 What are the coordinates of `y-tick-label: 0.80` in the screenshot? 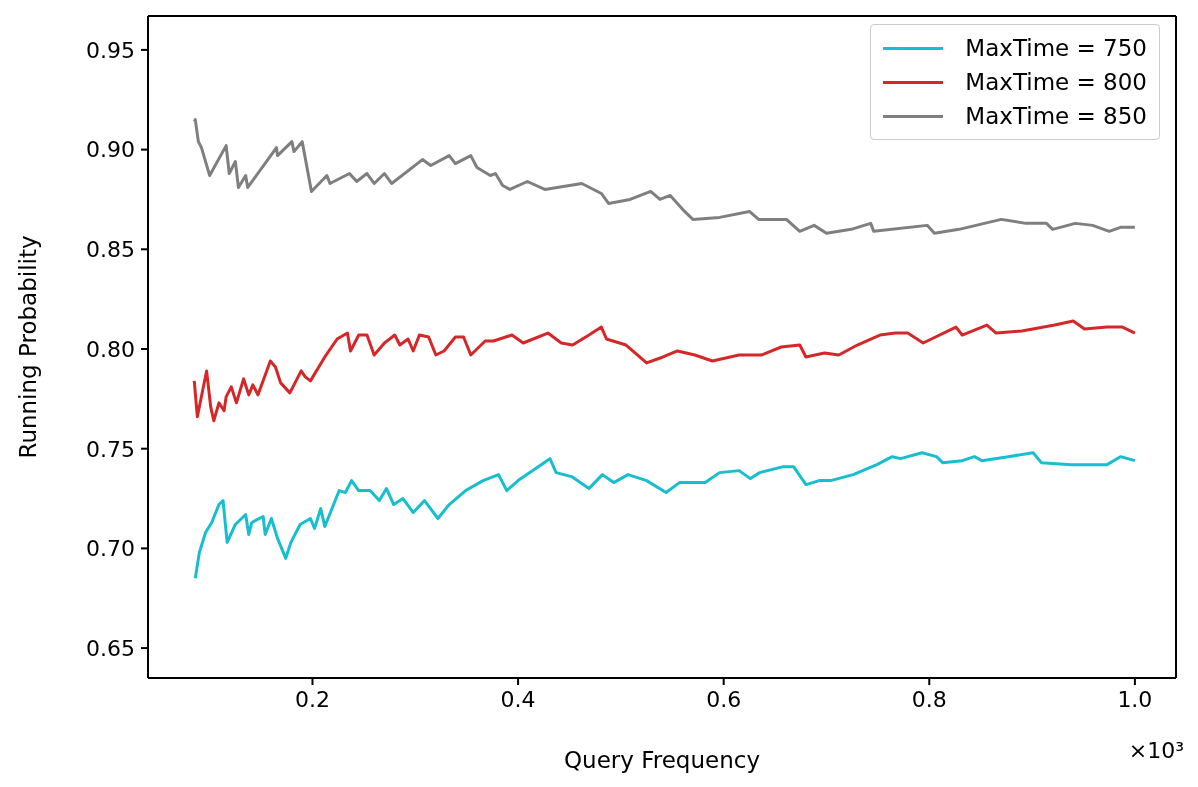 It's located at (110, 349).